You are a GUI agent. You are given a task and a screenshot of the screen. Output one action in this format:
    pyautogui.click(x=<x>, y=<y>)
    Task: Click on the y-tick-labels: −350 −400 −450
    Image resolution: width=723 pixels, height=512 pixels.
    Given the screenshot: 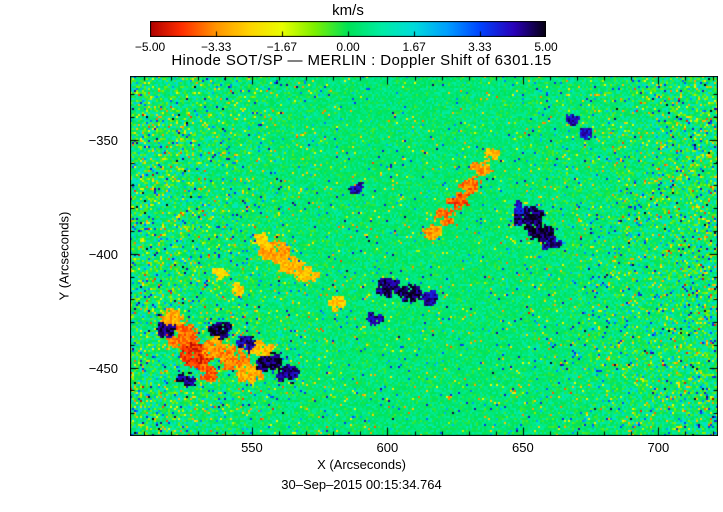 What is the action you would take?
    pyautogui.click(x=62, y=256)
    